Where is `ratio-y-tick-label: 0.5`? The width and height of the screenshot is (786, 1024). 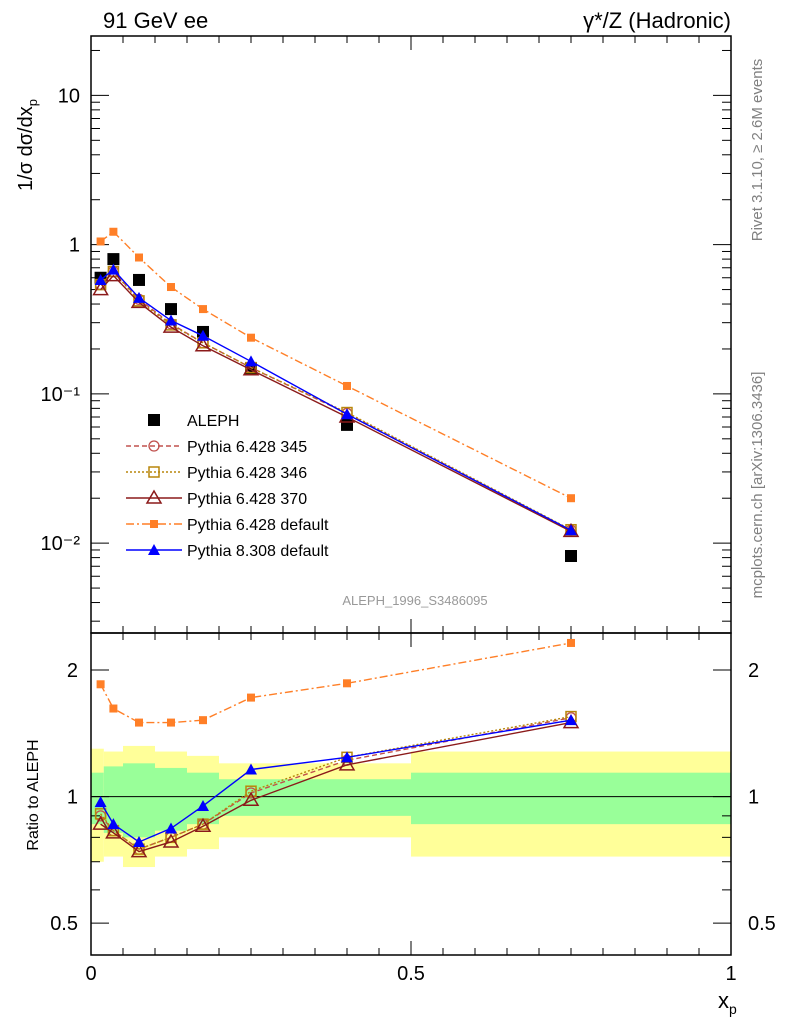 ratio-y-tick-label: 0.5 is located at coordinates (64, 924).